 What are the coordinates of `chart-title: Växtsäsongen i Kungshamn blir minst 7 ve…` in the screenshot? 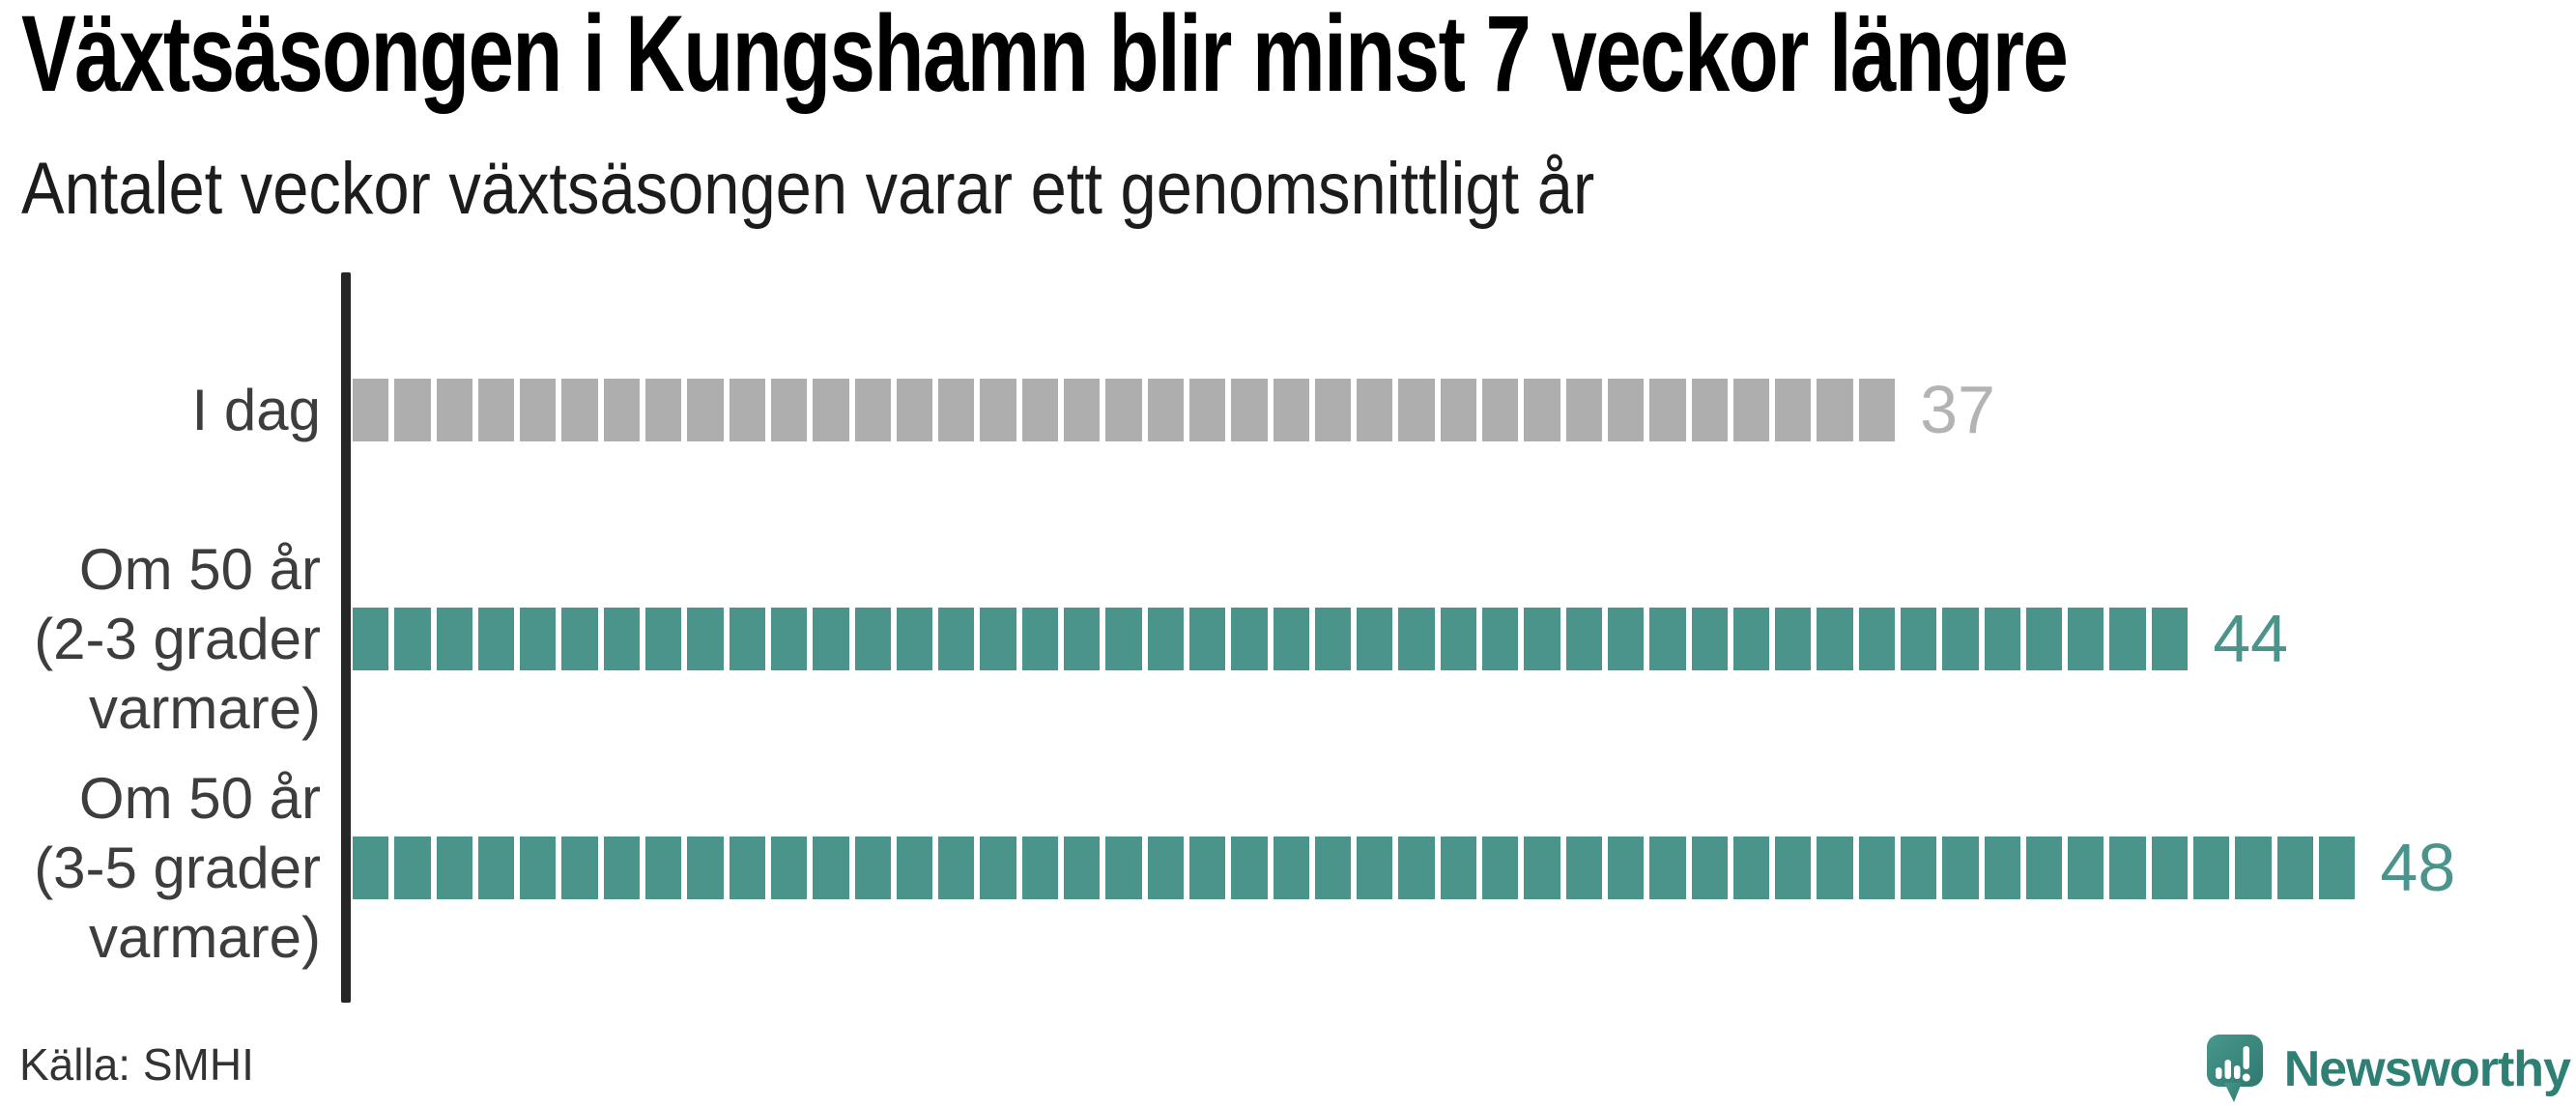 It's located at (1045, 57).